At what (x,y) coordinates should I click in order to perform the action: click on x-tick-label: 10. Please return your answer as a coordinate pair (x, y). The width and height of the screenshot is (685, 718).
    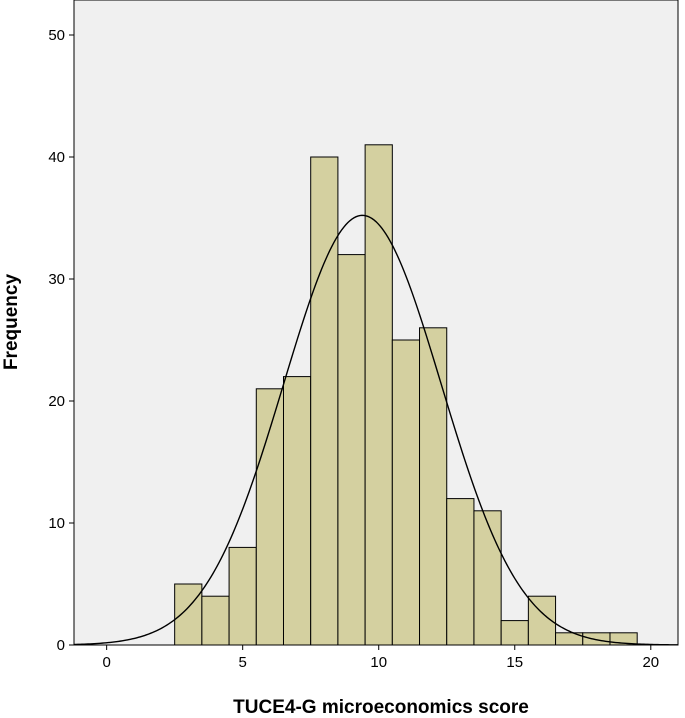
    Looking at the image, I should click on (378, 662).